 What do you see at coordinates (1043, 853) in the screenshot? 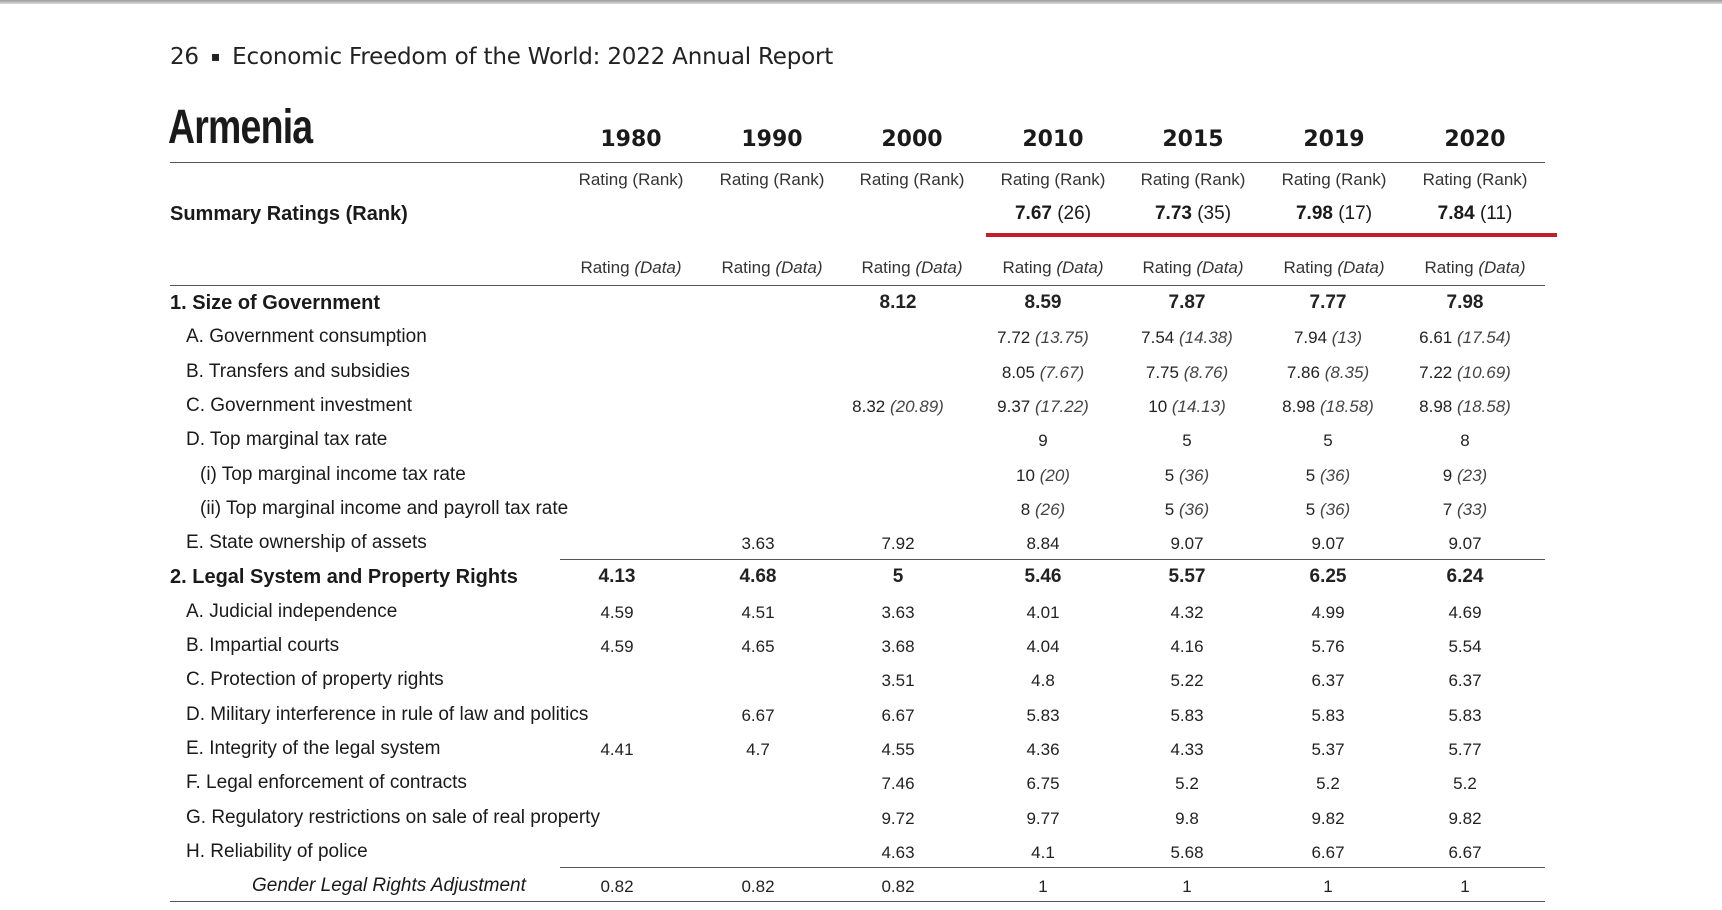
I see `cell-2010: 4.1` at bounding box center [1043, 853].